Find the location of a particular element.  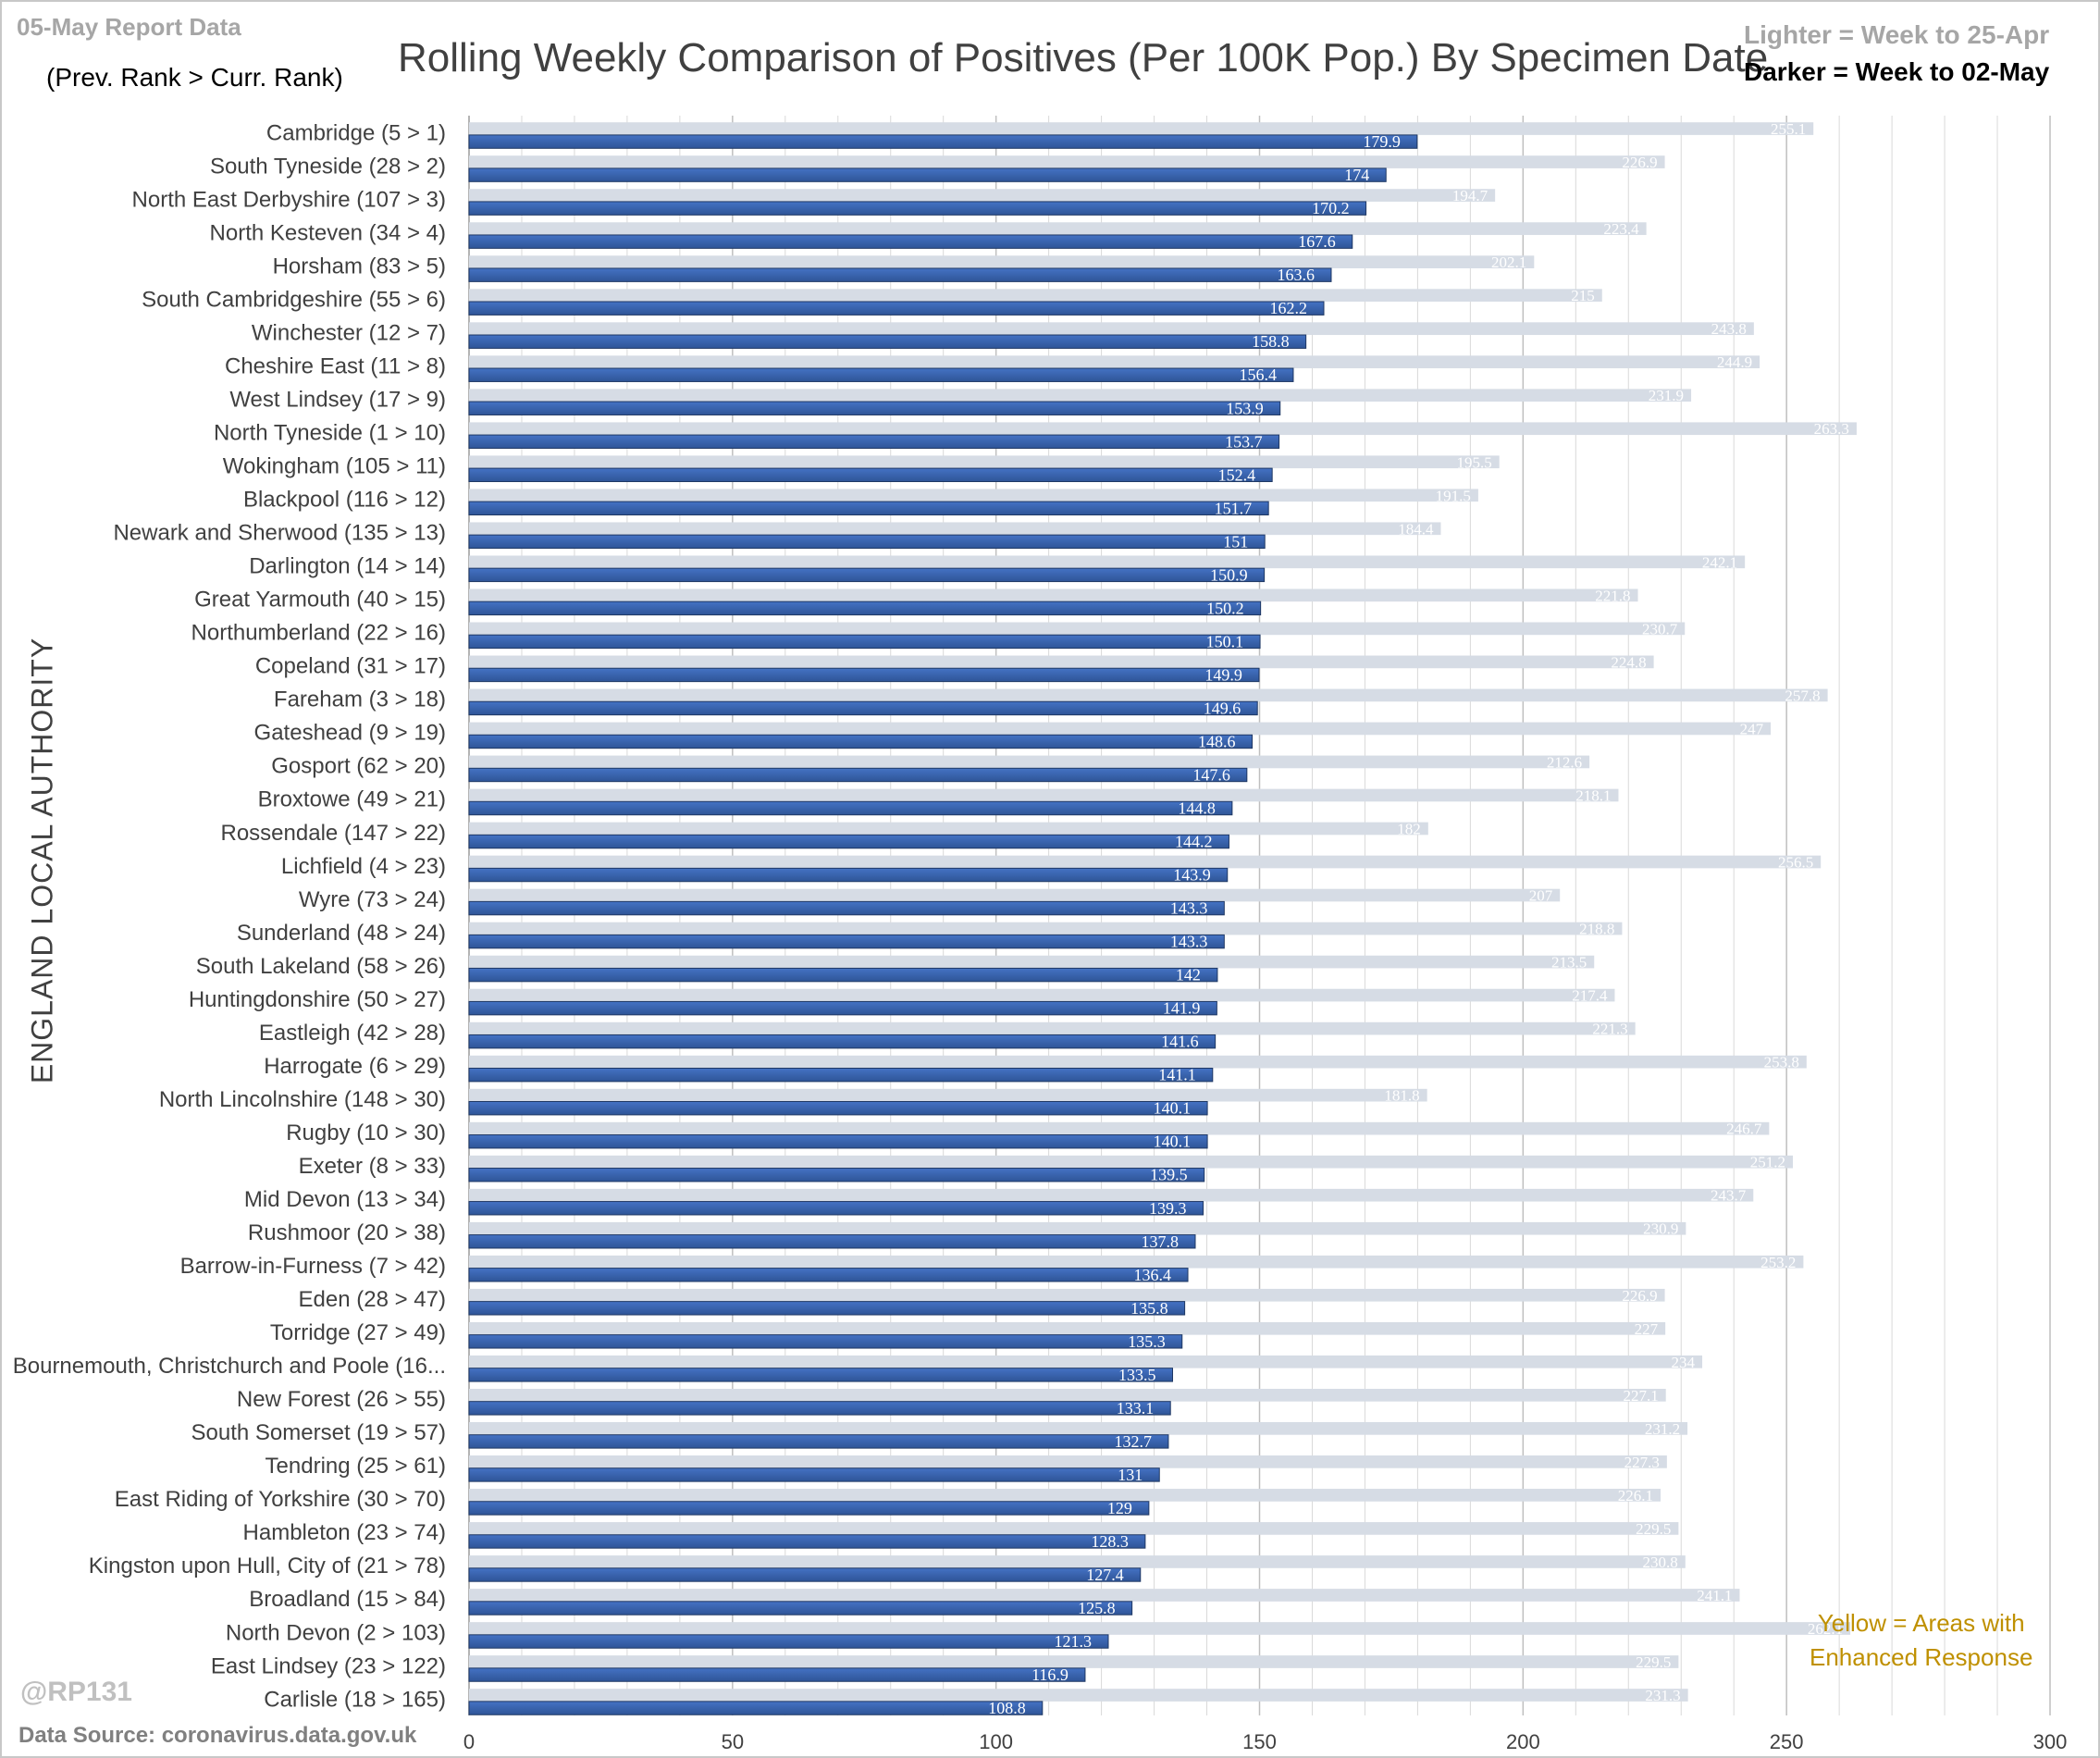

category-label: Broadland (15 > 84) is located at coordinates (347, 1599).